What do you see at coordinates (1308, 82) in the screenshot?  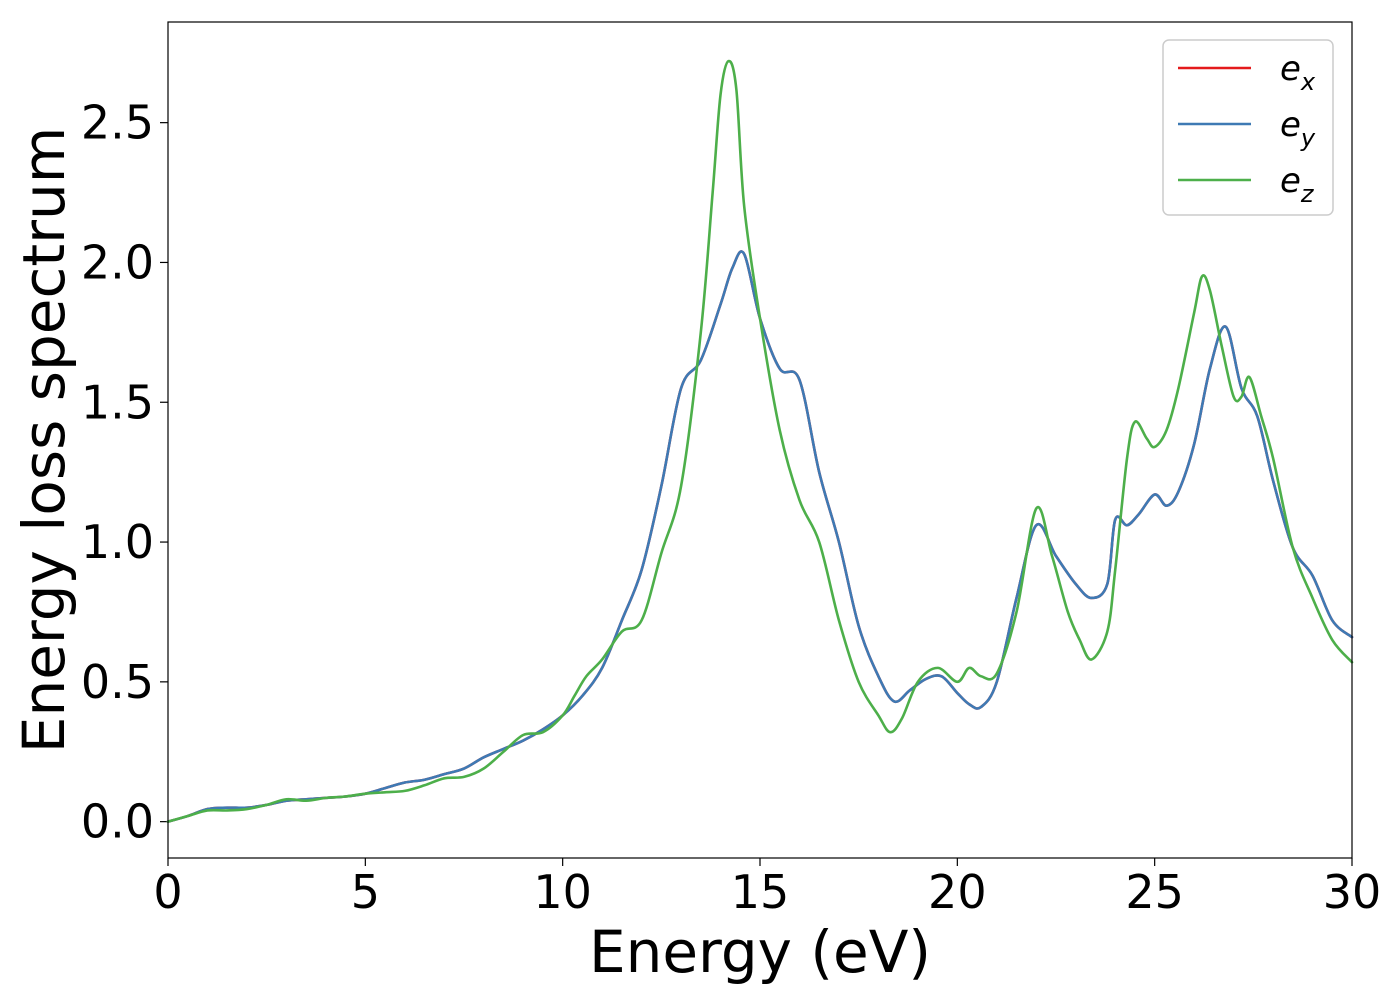 I see `legend-subscript-x: x` at bounding box center [1308, 82].